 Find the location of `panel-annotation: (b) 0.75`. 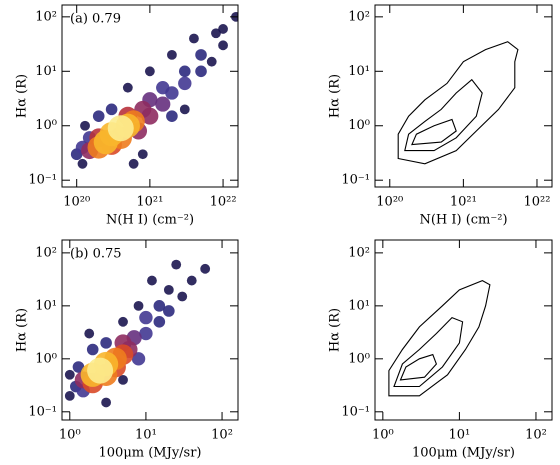

panel-annotation: (b) 0.75 is located at coordinates (96, 254).